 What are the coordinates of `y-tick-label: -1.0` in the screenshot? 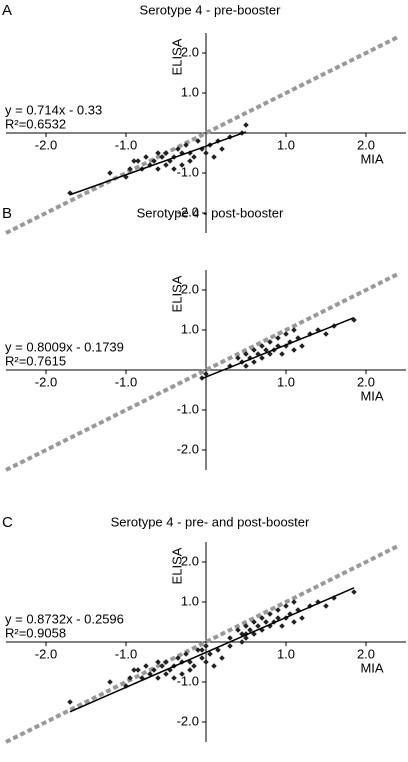 It's located at (188, 680).